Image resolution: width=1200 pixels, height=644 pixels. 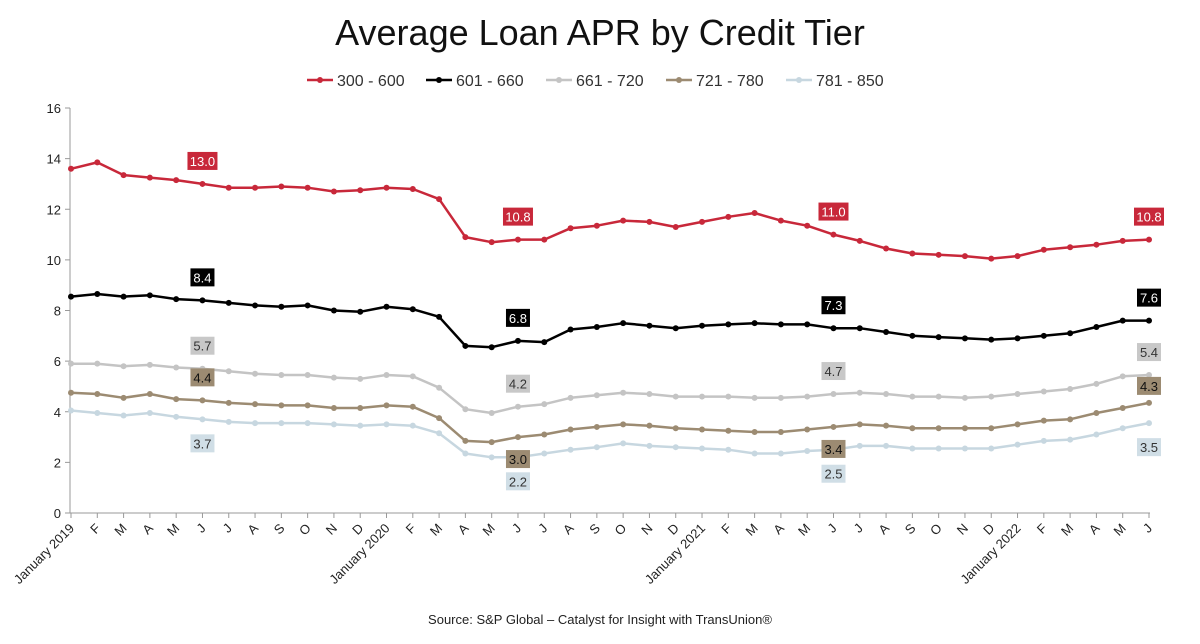 What do you see at coordinates (835, 81) in the screenshot?
I see `legend-item: 781 - 850` at bounding box center [835, 81].